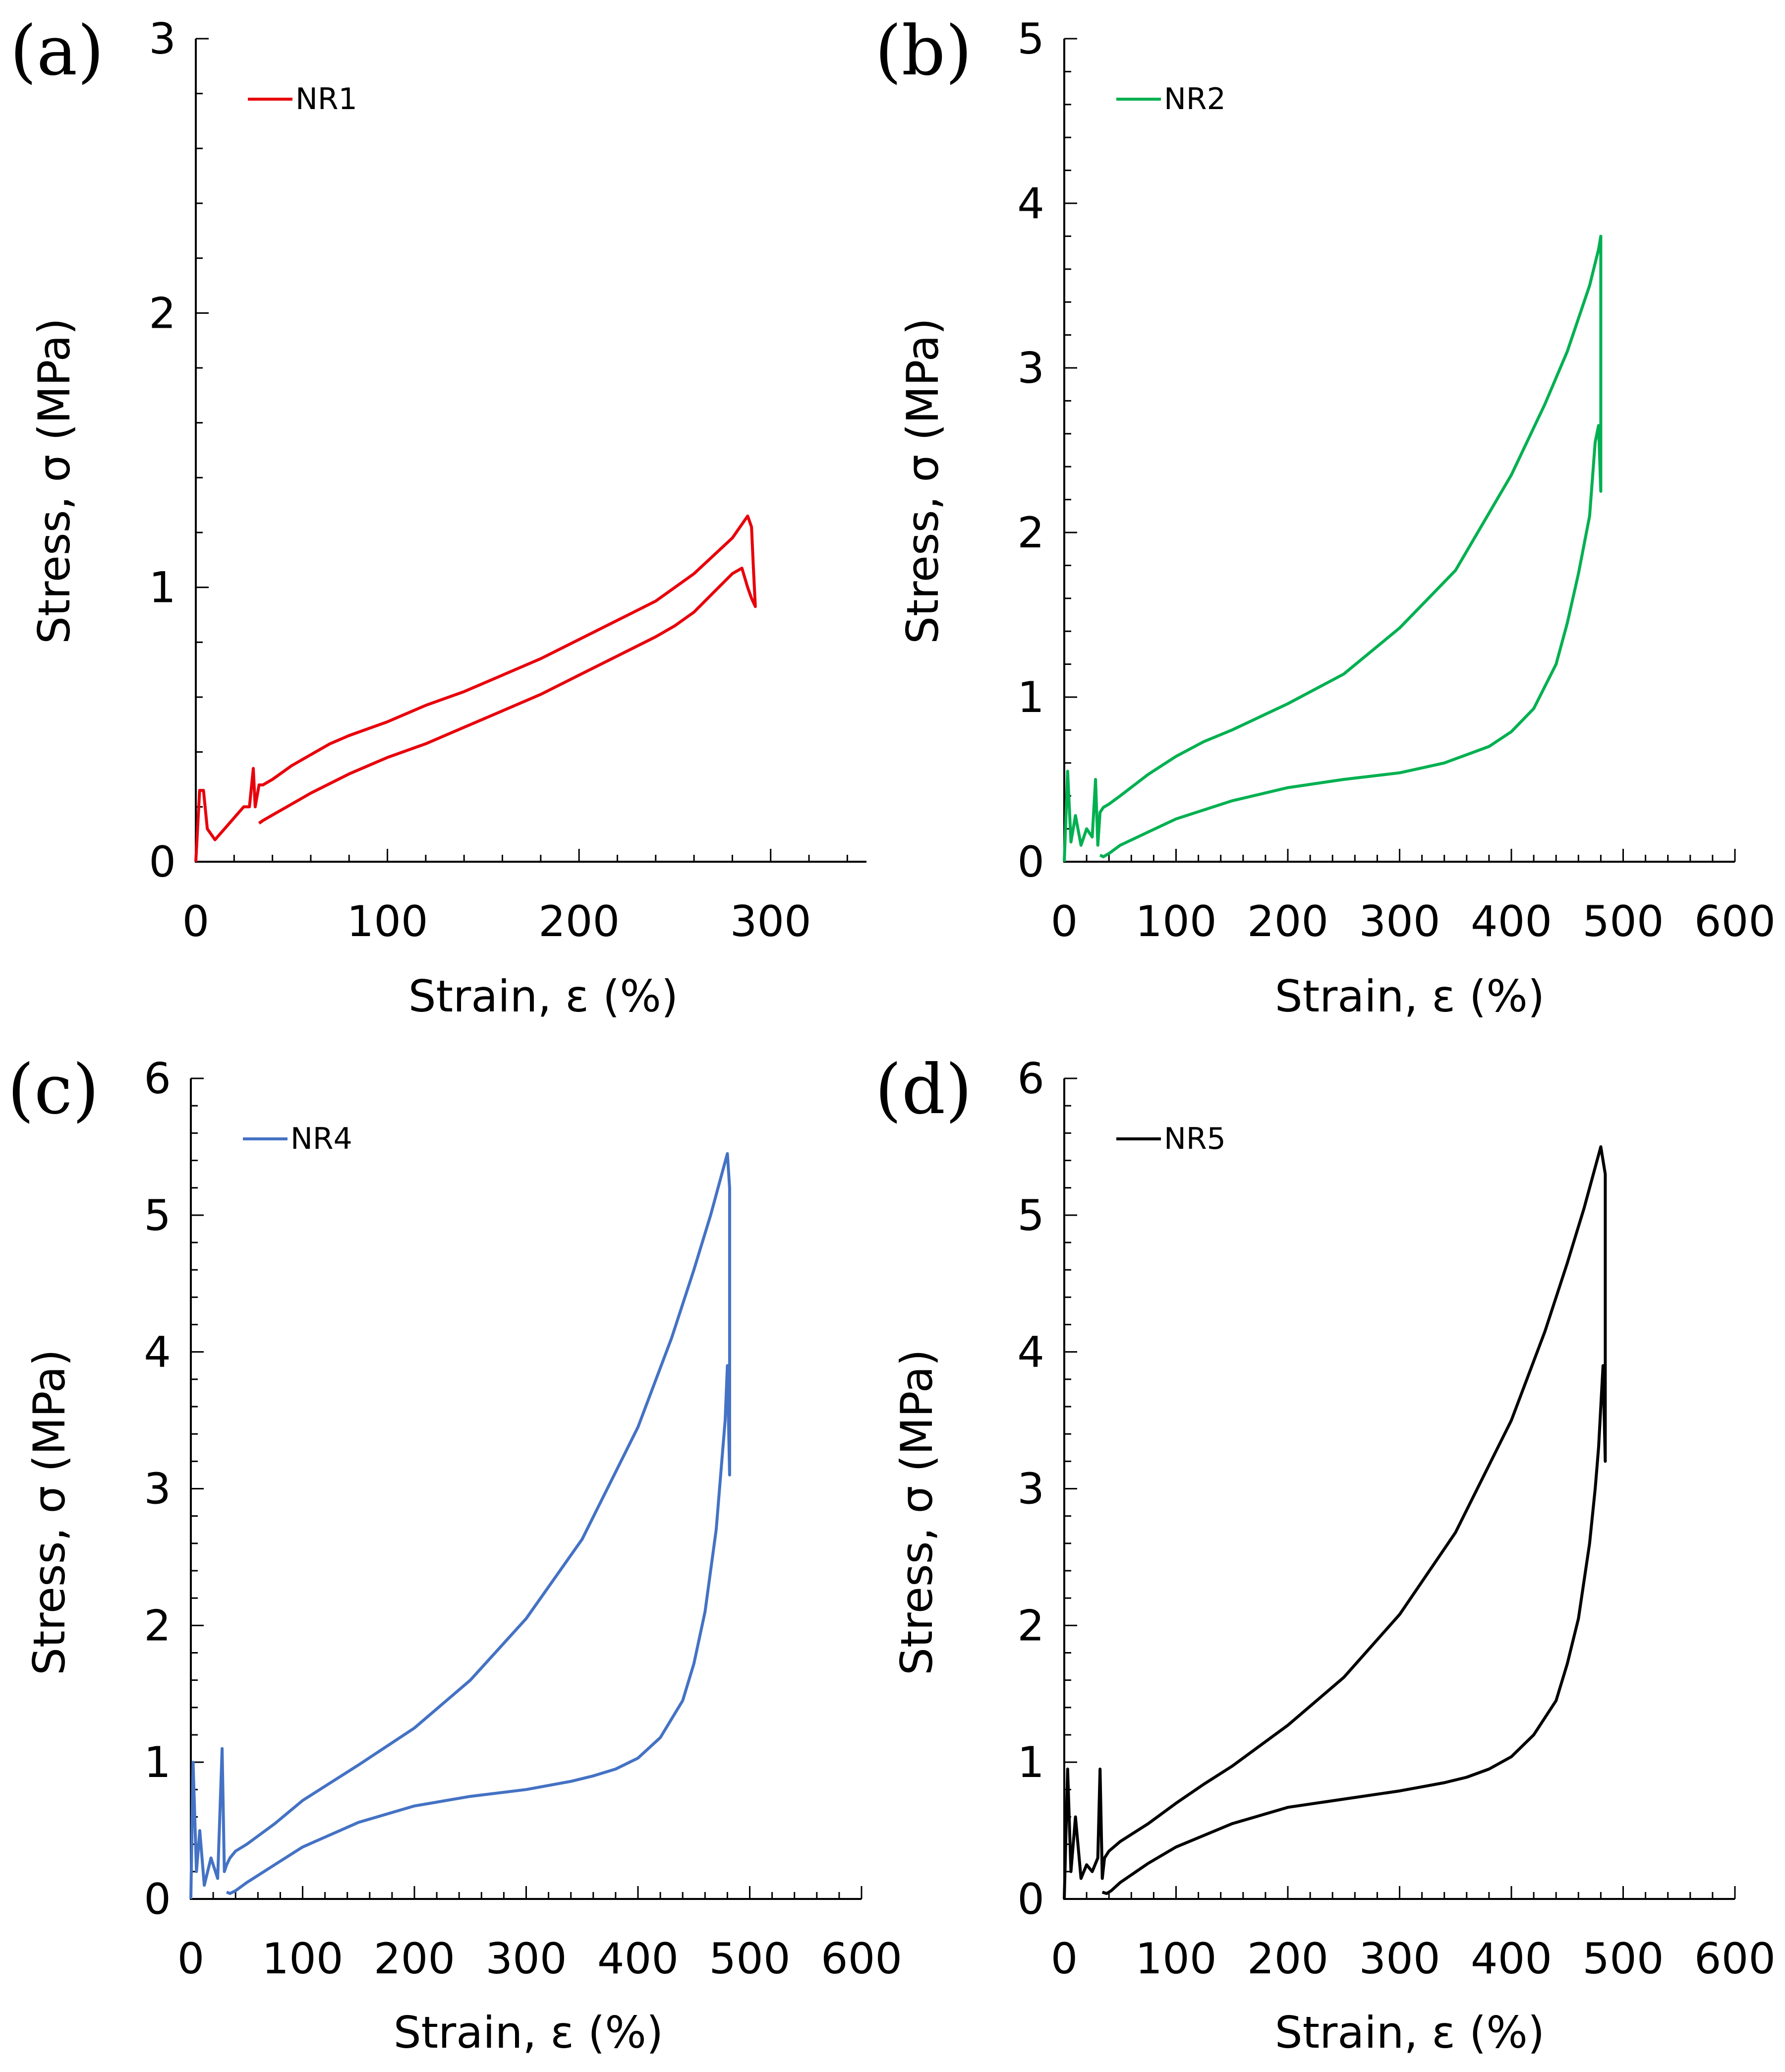  What do you see at coordinates (638, 1959) in the screenshot?
I see `x-tick-label-c: 400` at bounding box center [638, 1959].